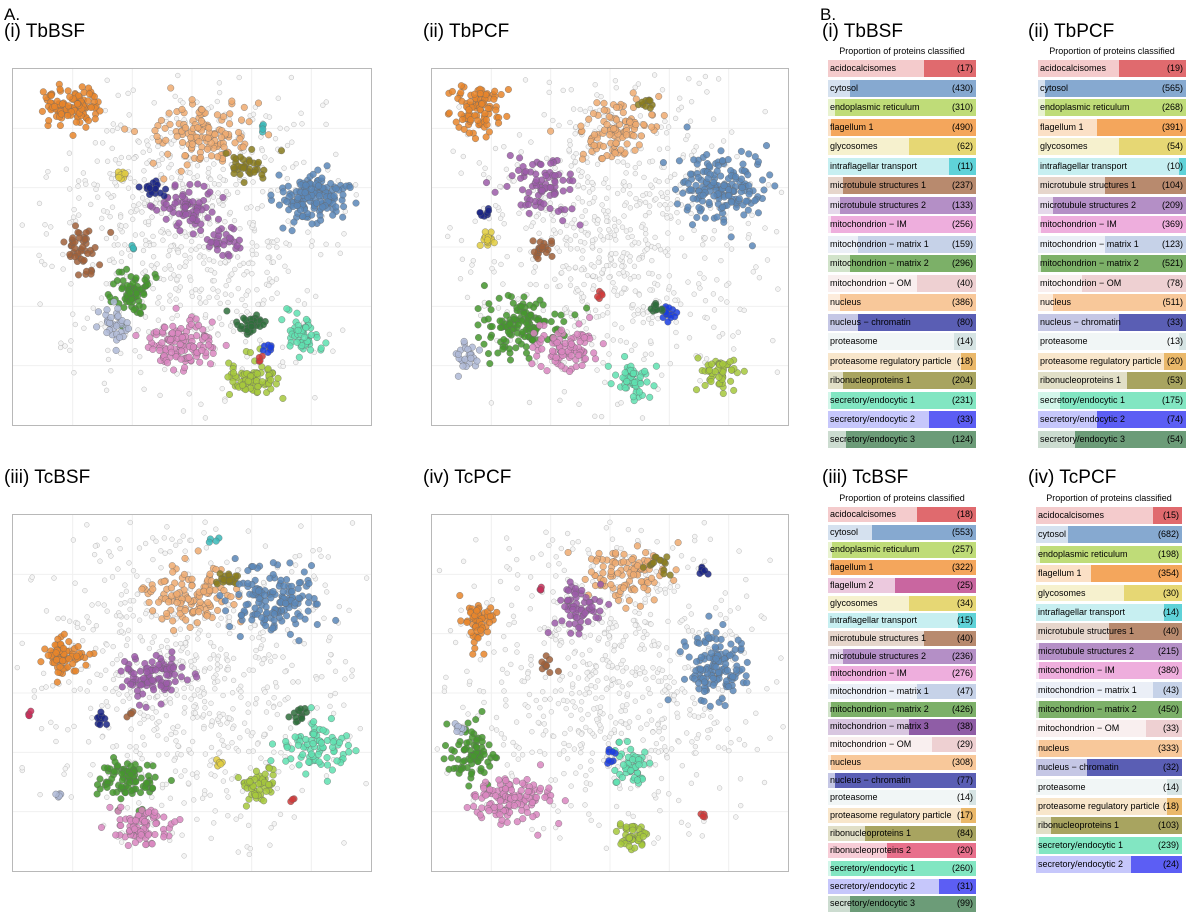  What do you see at coordinates (467, 477) in the screenshot?
I see `scatter-title-tcpcf: (iv) TcPCF` at bounding box center [467, 477].